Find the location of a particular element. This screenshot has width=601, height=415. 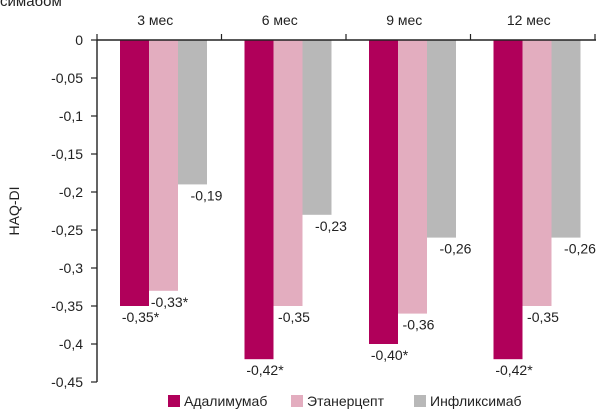

legend-swatch-adalimumab is located at coordinates (174, 401).